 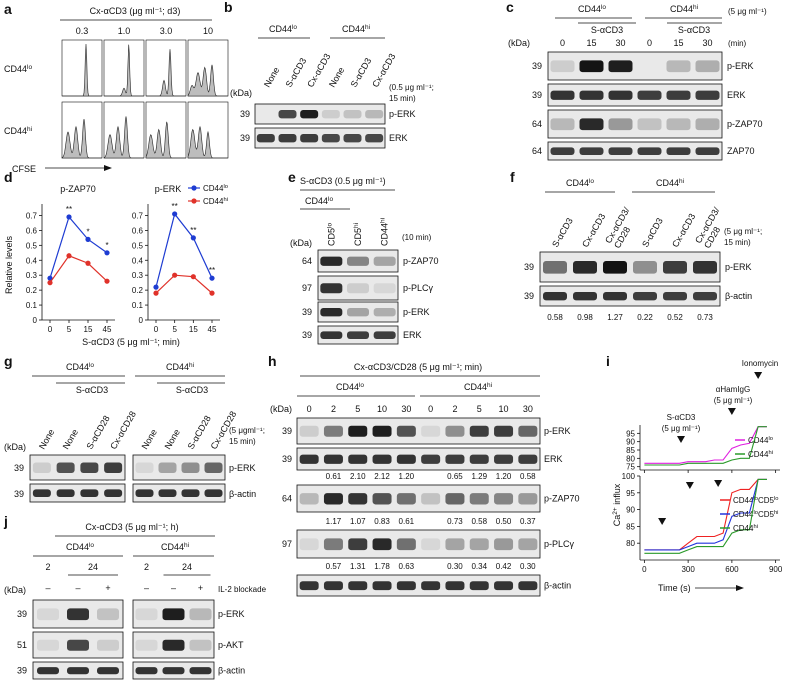 What do you see at coordinates (738, 267) in the screenshot?
I see `label: p-ERK` at bounding box center [738, 267].